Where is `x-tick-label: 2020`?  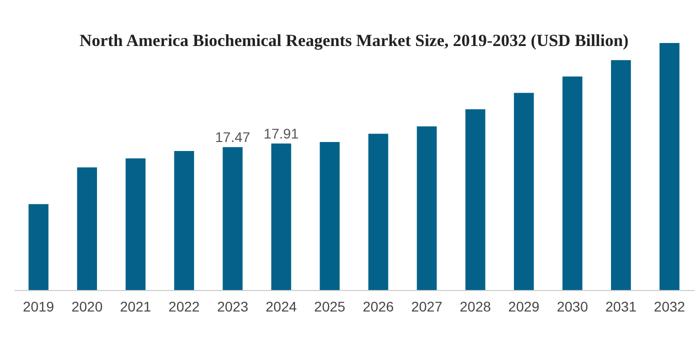
x-tick-label: 2020 is located at coordinates (87, 306).